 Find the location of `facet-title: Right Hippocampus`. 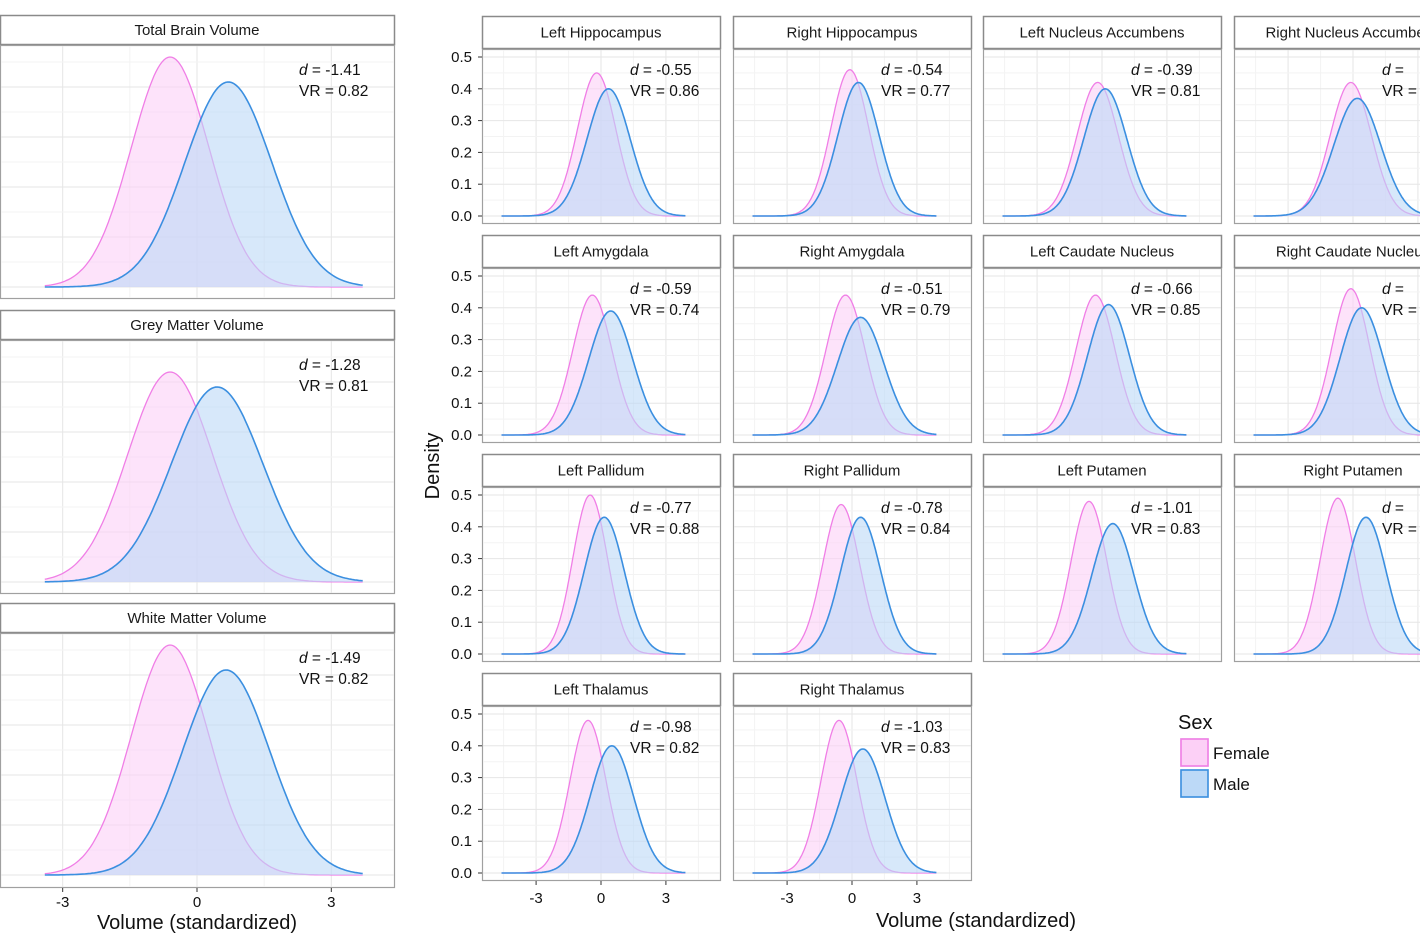

facet-title: Right Hippocampus is located at coordinates (852, 33).